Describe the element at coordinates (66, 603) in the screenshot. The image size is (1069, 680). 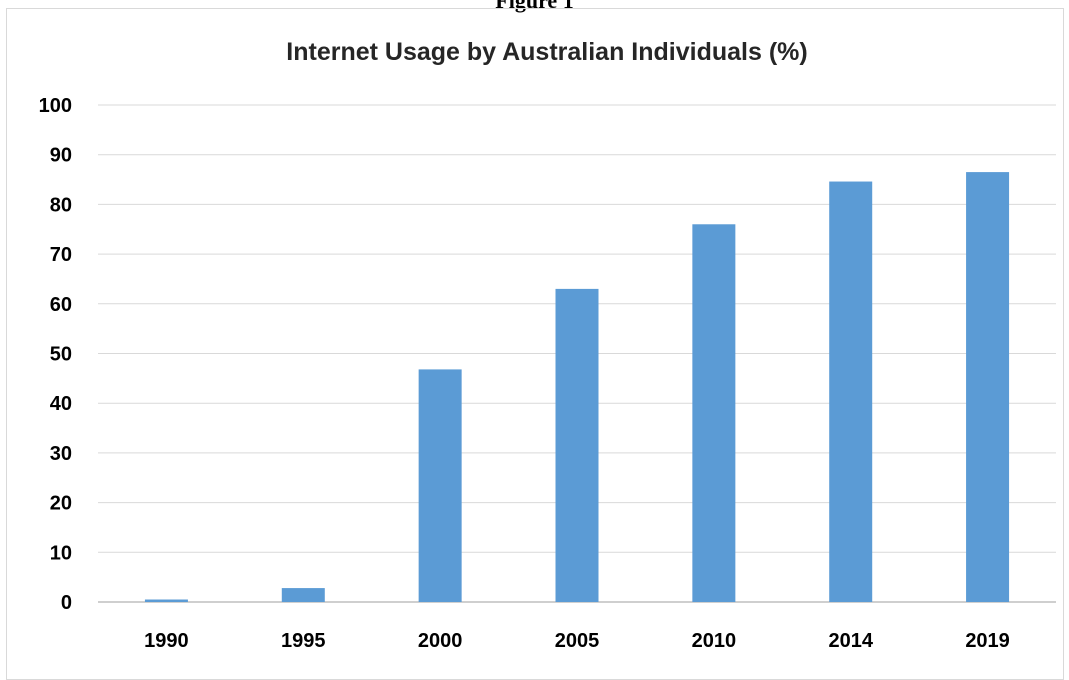
I see `y-tick-label: 0` at that location.